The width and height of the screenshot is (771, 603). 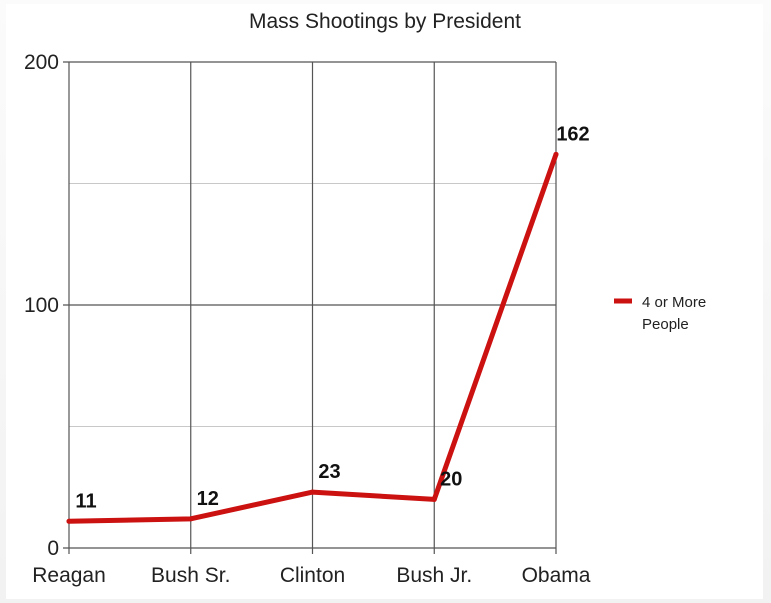 What do you see at coordinates (660, 313) in the screenshot?
I see `legend: 4 or More People` at bounding box center [660, 313].